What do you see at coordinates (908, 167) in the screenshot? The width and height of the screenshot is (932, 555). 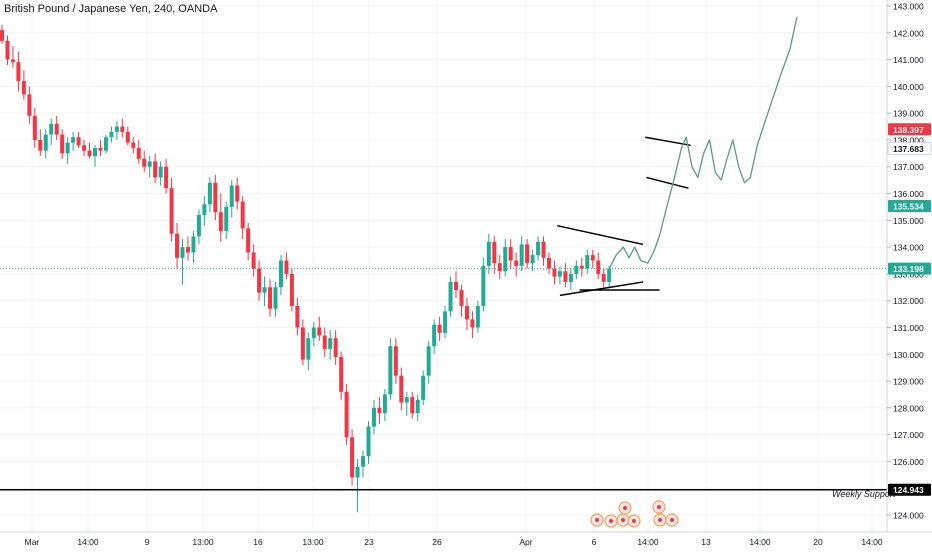 I see `y-tick-label: 137.000` at bounding box center [908, 167].